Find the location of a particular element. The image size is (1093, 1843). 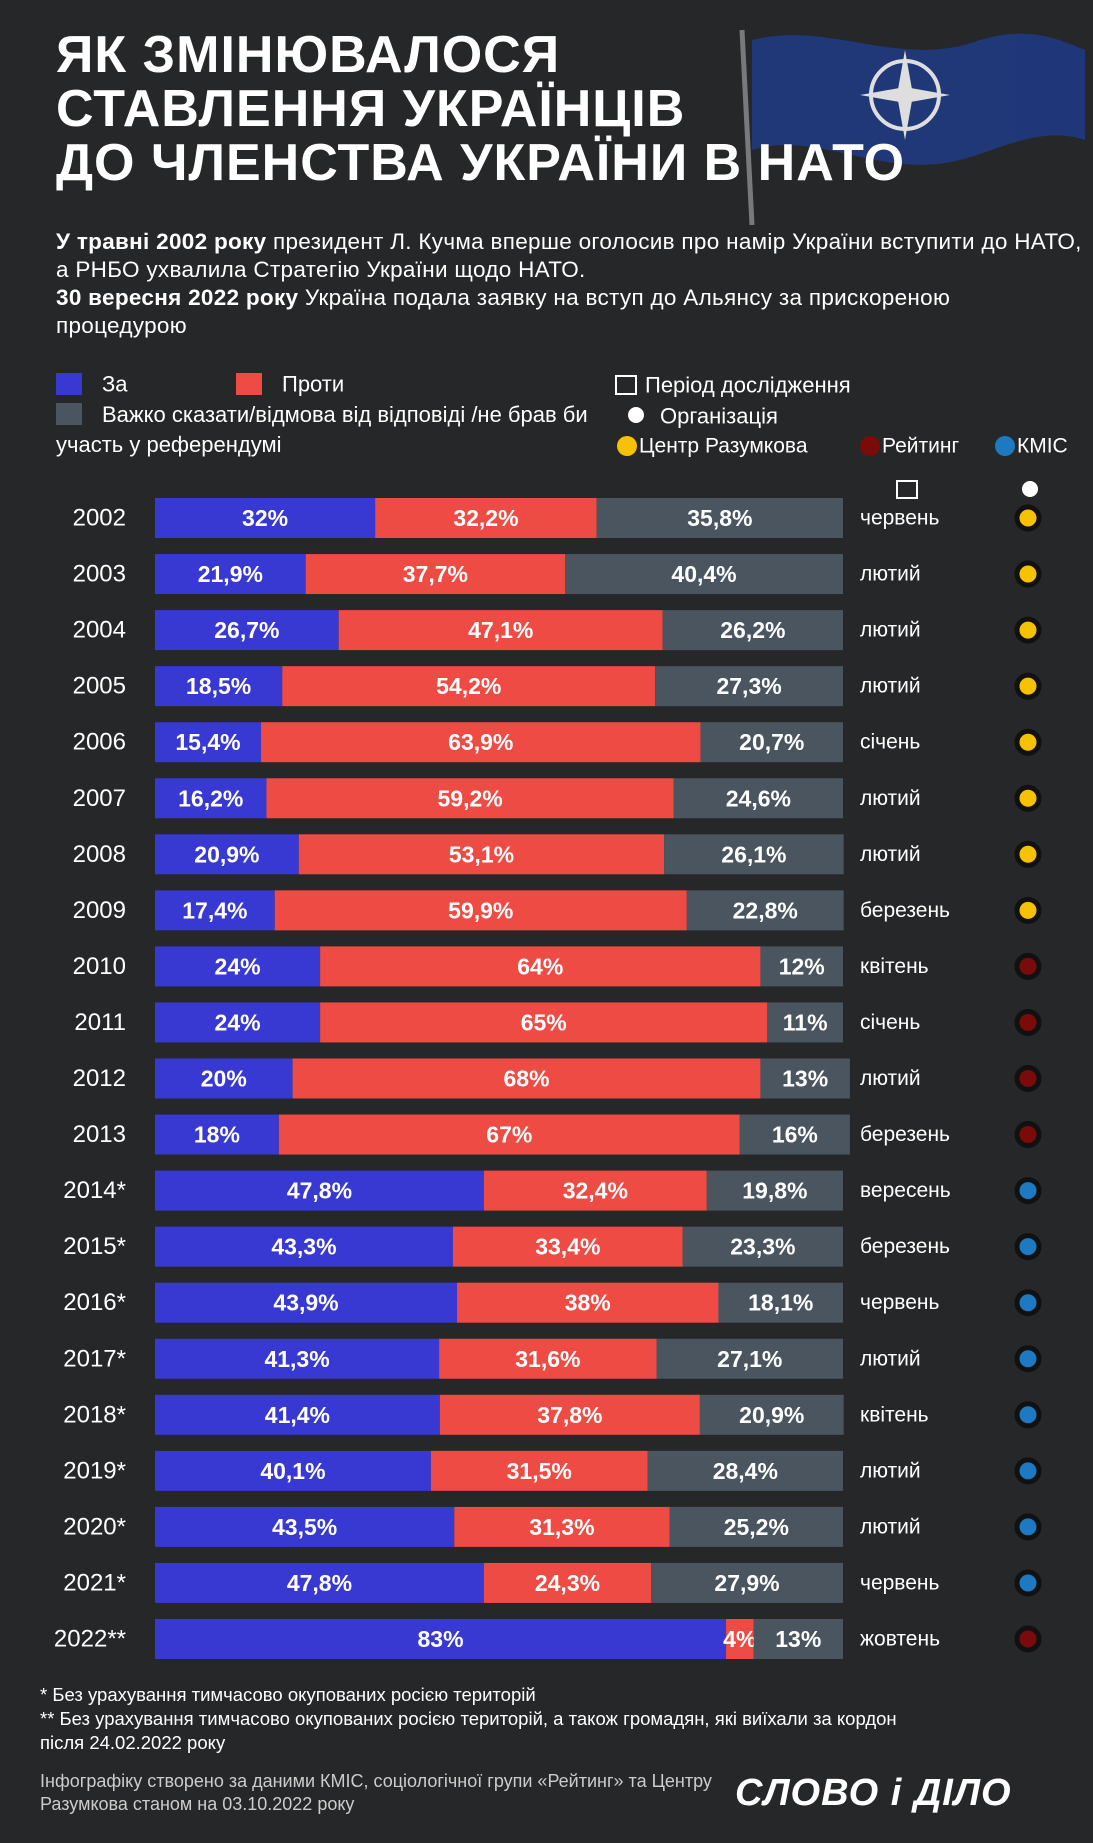

category-label: 2005 is located at coordinates (99, 686).